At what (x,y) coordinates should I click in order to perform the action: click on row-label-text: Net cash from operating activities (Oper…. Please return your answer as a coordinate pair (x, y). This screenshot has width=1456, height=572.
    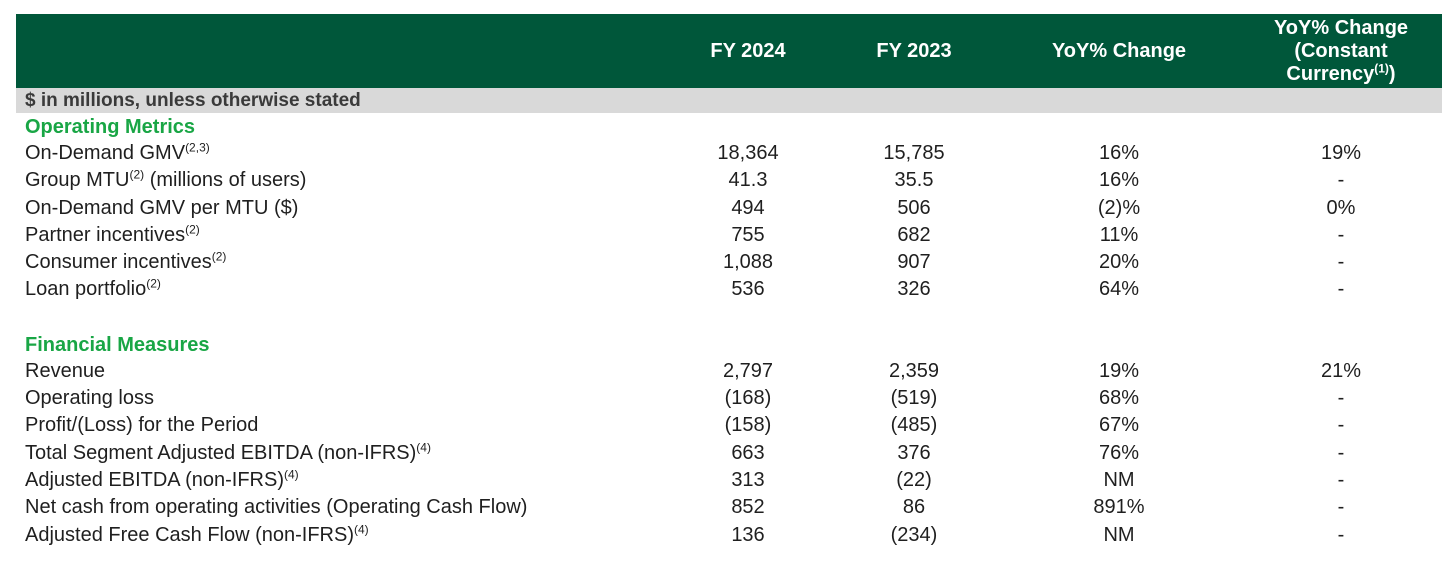
    Looking at the image, I should click on (276, 507).